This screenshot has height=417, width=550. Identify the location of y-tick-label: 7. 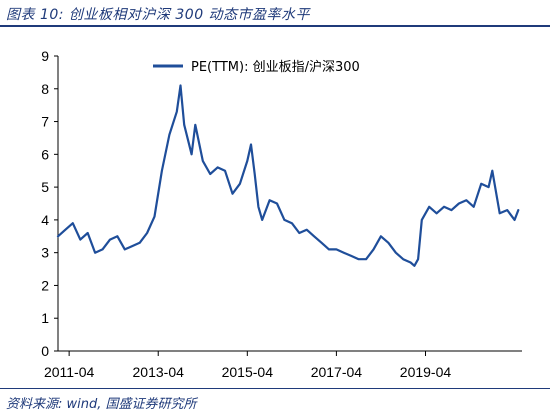
(45, 122).